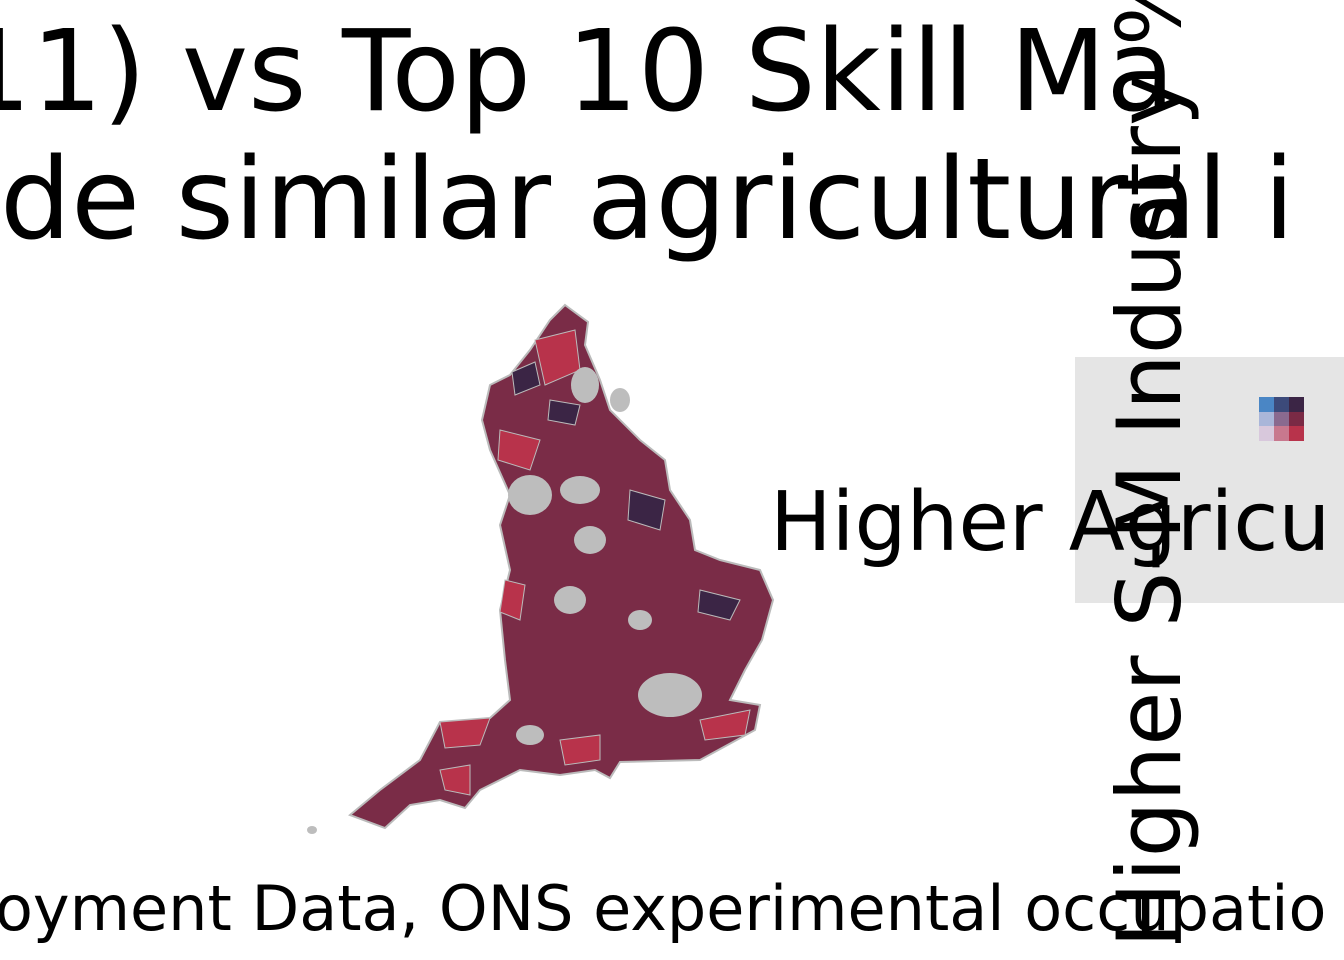 The width and height of the screenshot is (1344, 960). I want to click on map-regions, so click(595, 562).